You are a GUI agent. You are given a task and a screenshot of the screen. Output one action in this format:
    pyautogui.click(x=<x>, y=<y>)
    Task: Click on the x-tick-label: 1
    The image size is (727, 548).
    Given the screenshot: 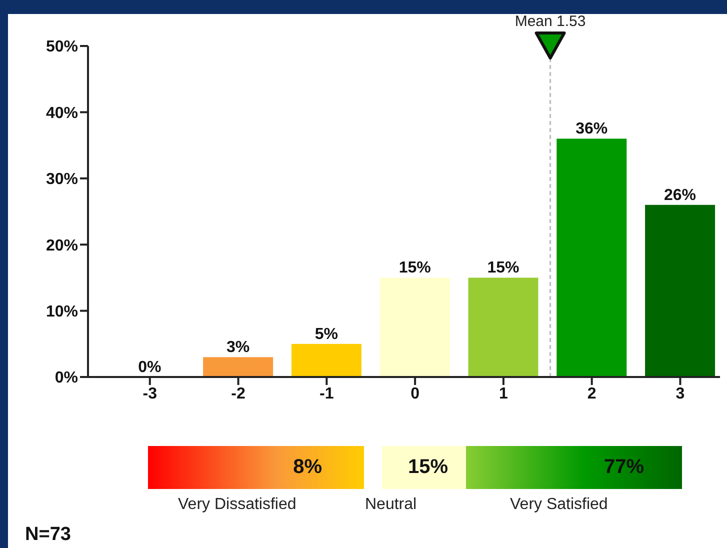 What is the action you would take?
    pyautogui.click(x=503, y=393)
    